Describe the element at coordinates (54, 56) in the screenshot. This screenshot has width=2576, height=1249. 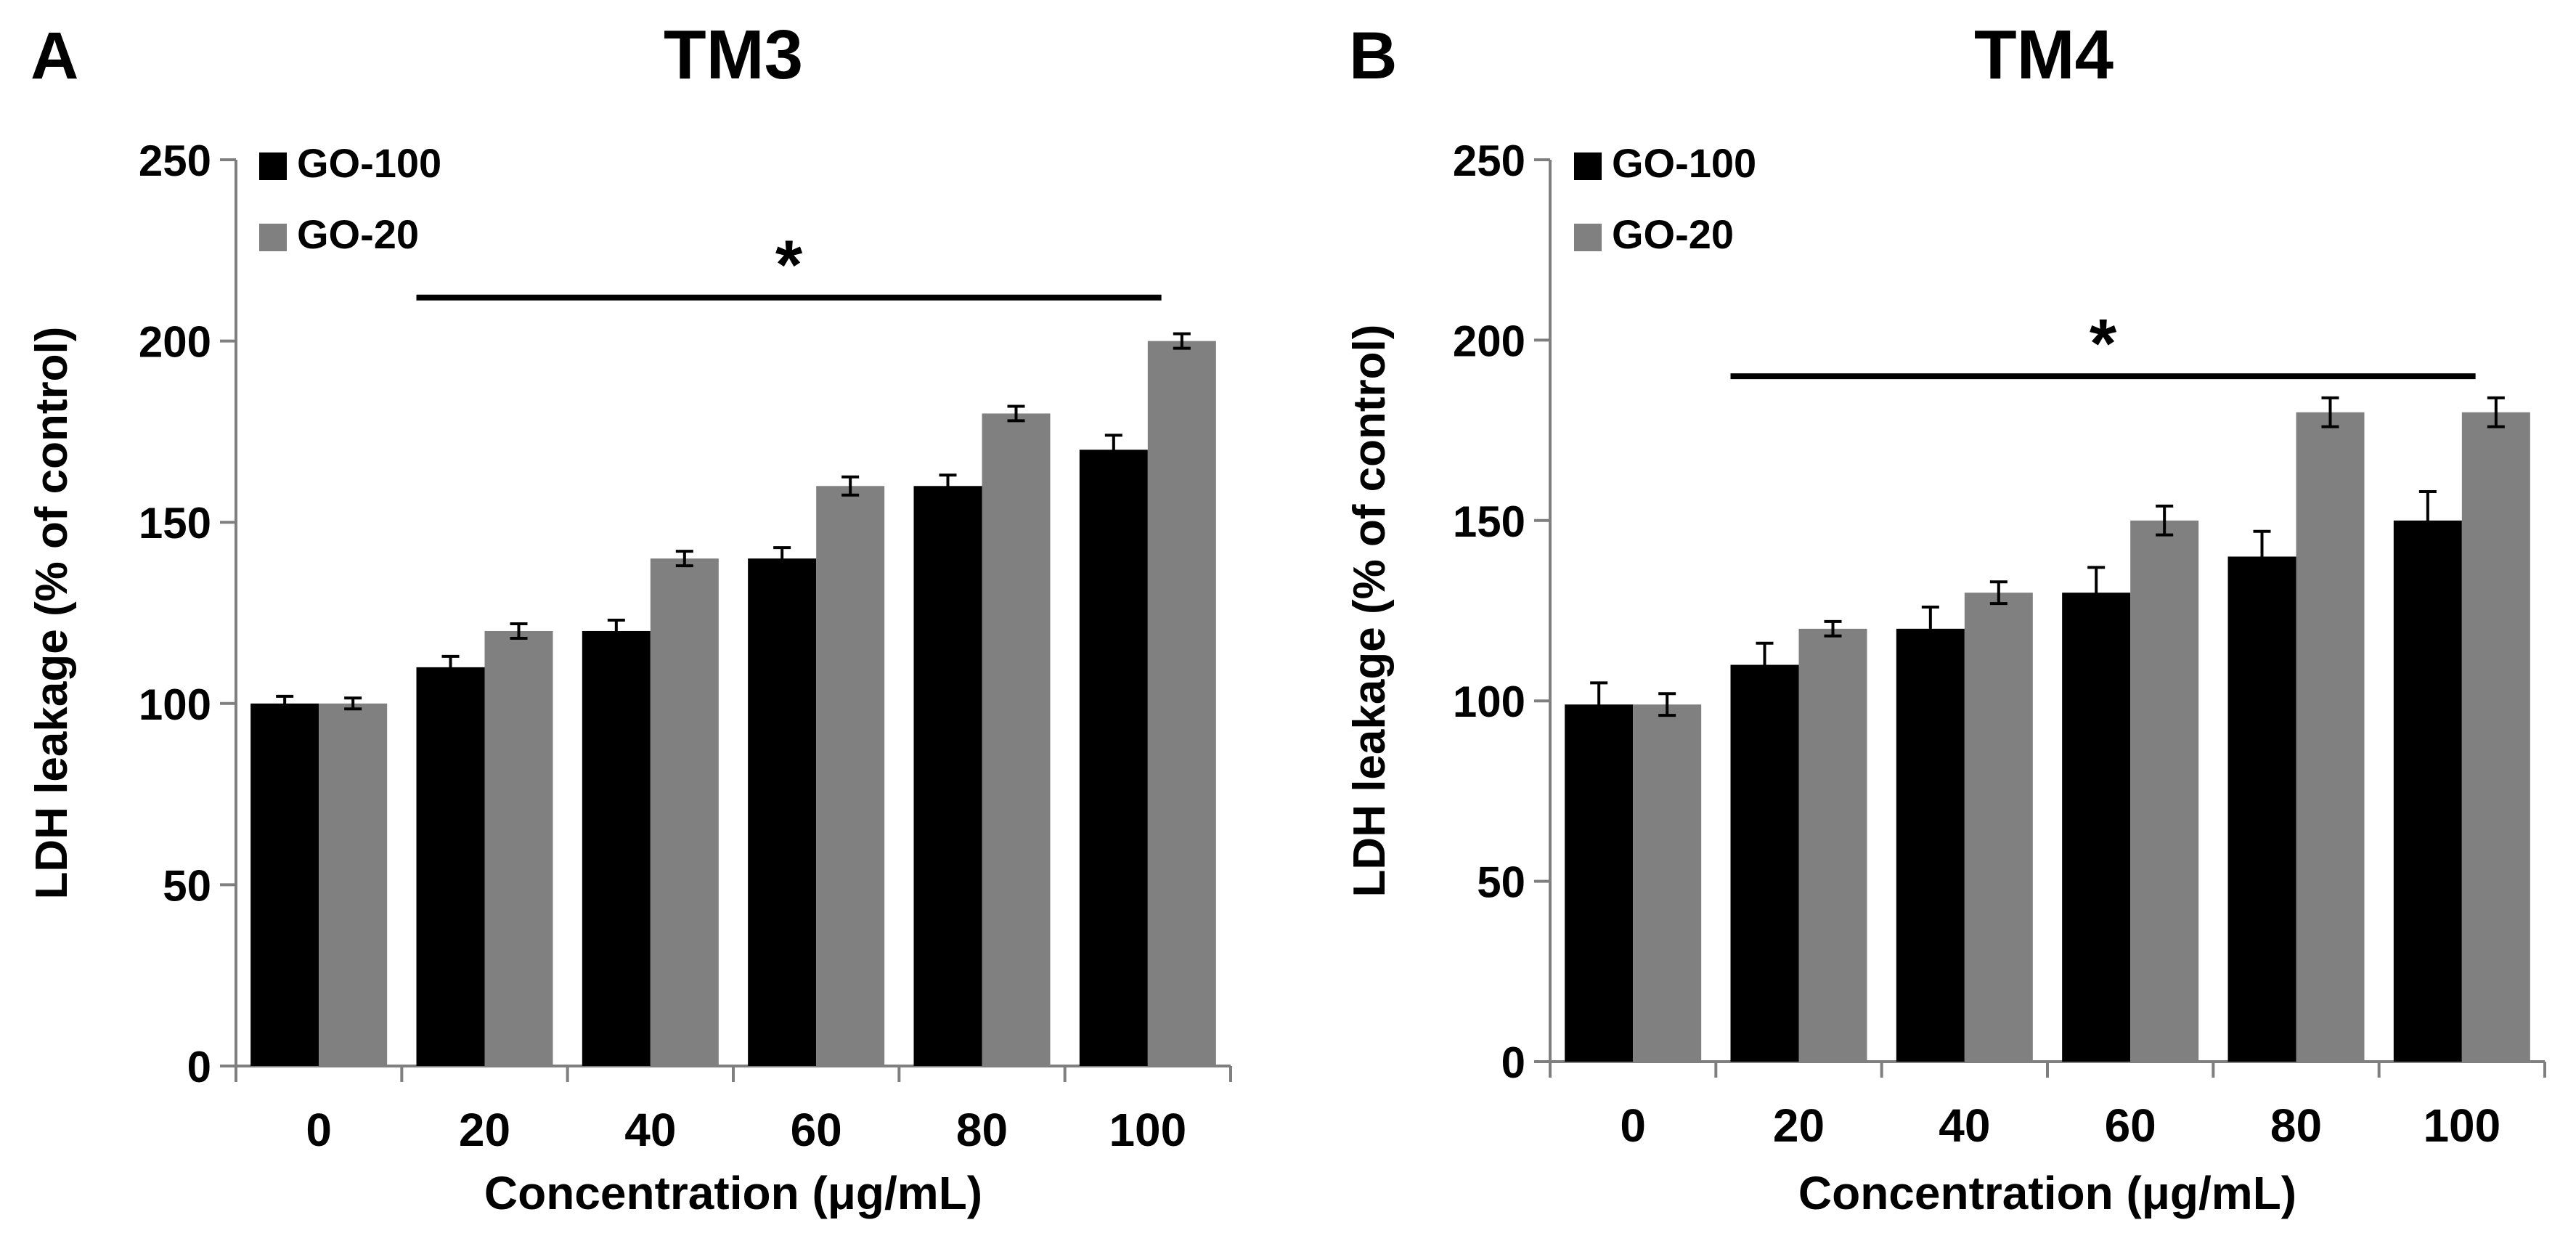
I see `panel-label: A` at that location.